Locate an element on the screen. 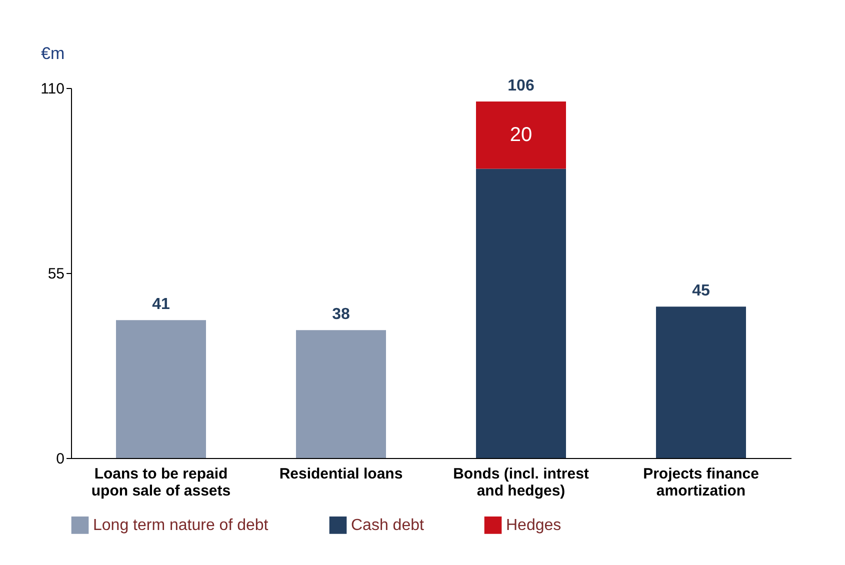  y-tick-label: 55 is located at coordinates (56, 274).